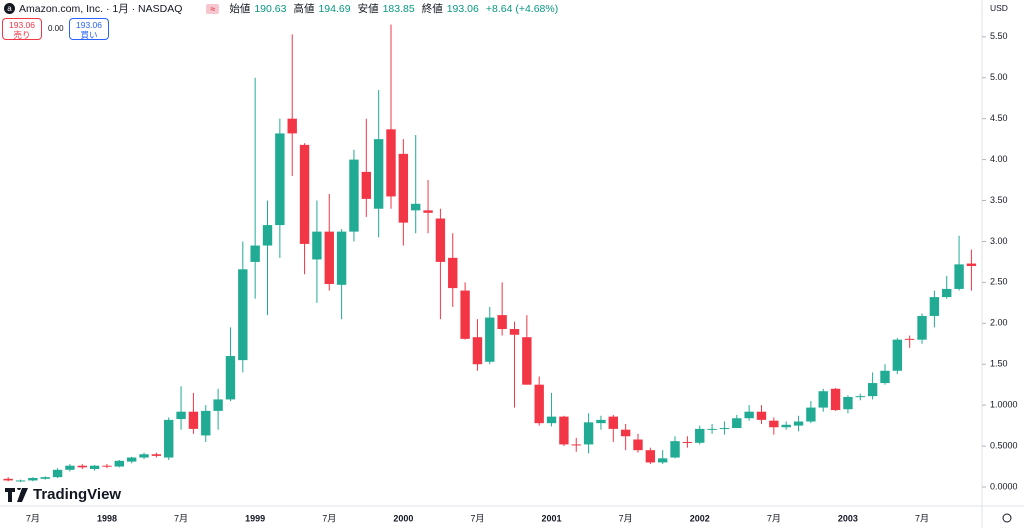 The height and width of the screenshot is (528, 1024). What do you see at coordinates (107, 518) in the screenshot?
I see `x-tick-label: 1998` at bounding box center [107, 518].